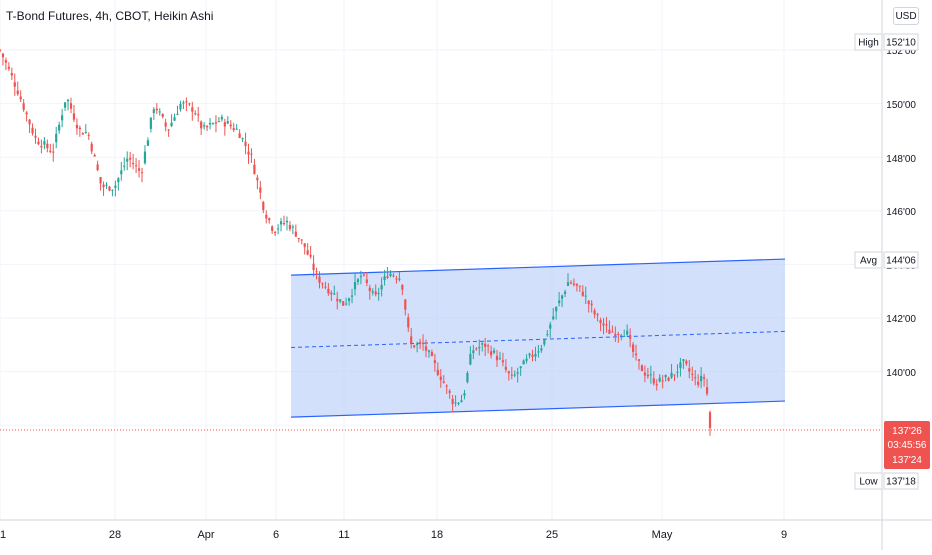  I want to click on time-label: May, so click(662, 535).